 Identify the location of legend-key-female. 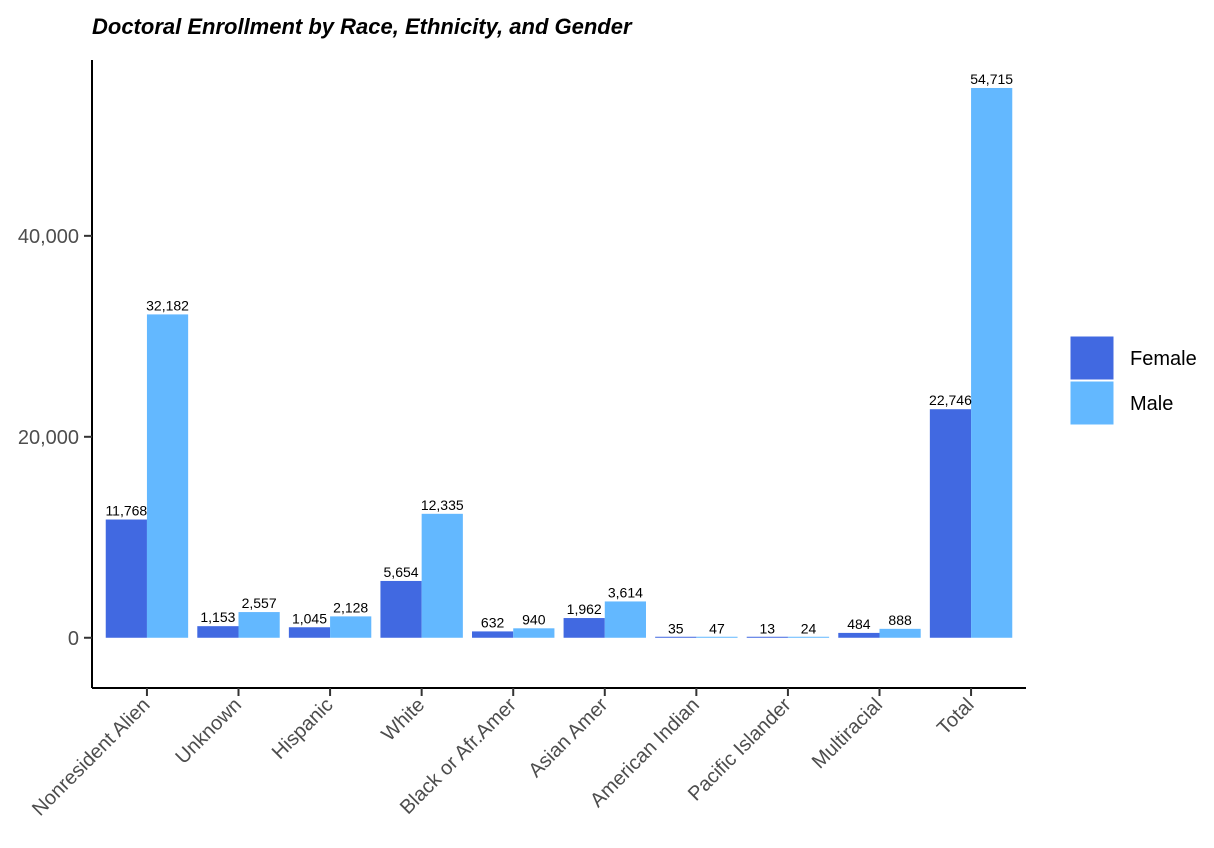
(1092, 358).